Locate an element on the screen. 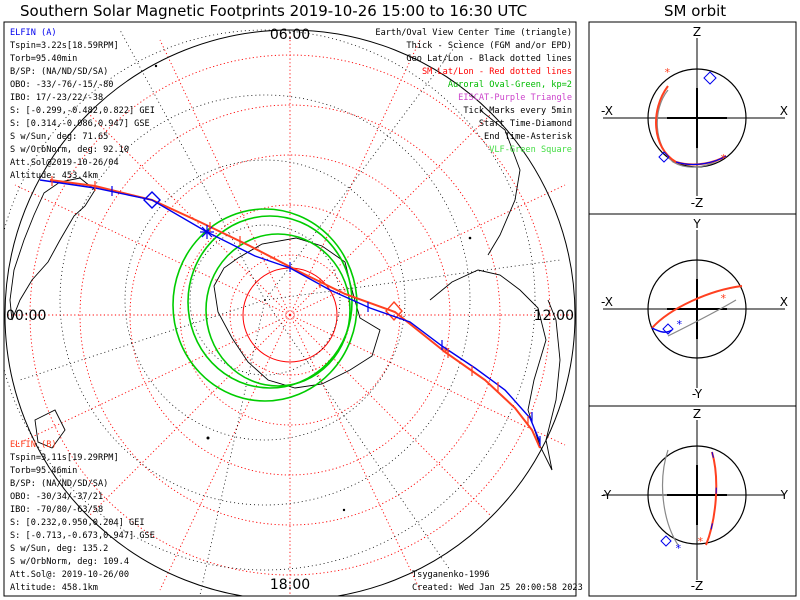 The height and width of the screenshot is (600, 800). elfin-b-line: Tspin=3.11s[19.29RPM] is located at coordinates (64, 458).